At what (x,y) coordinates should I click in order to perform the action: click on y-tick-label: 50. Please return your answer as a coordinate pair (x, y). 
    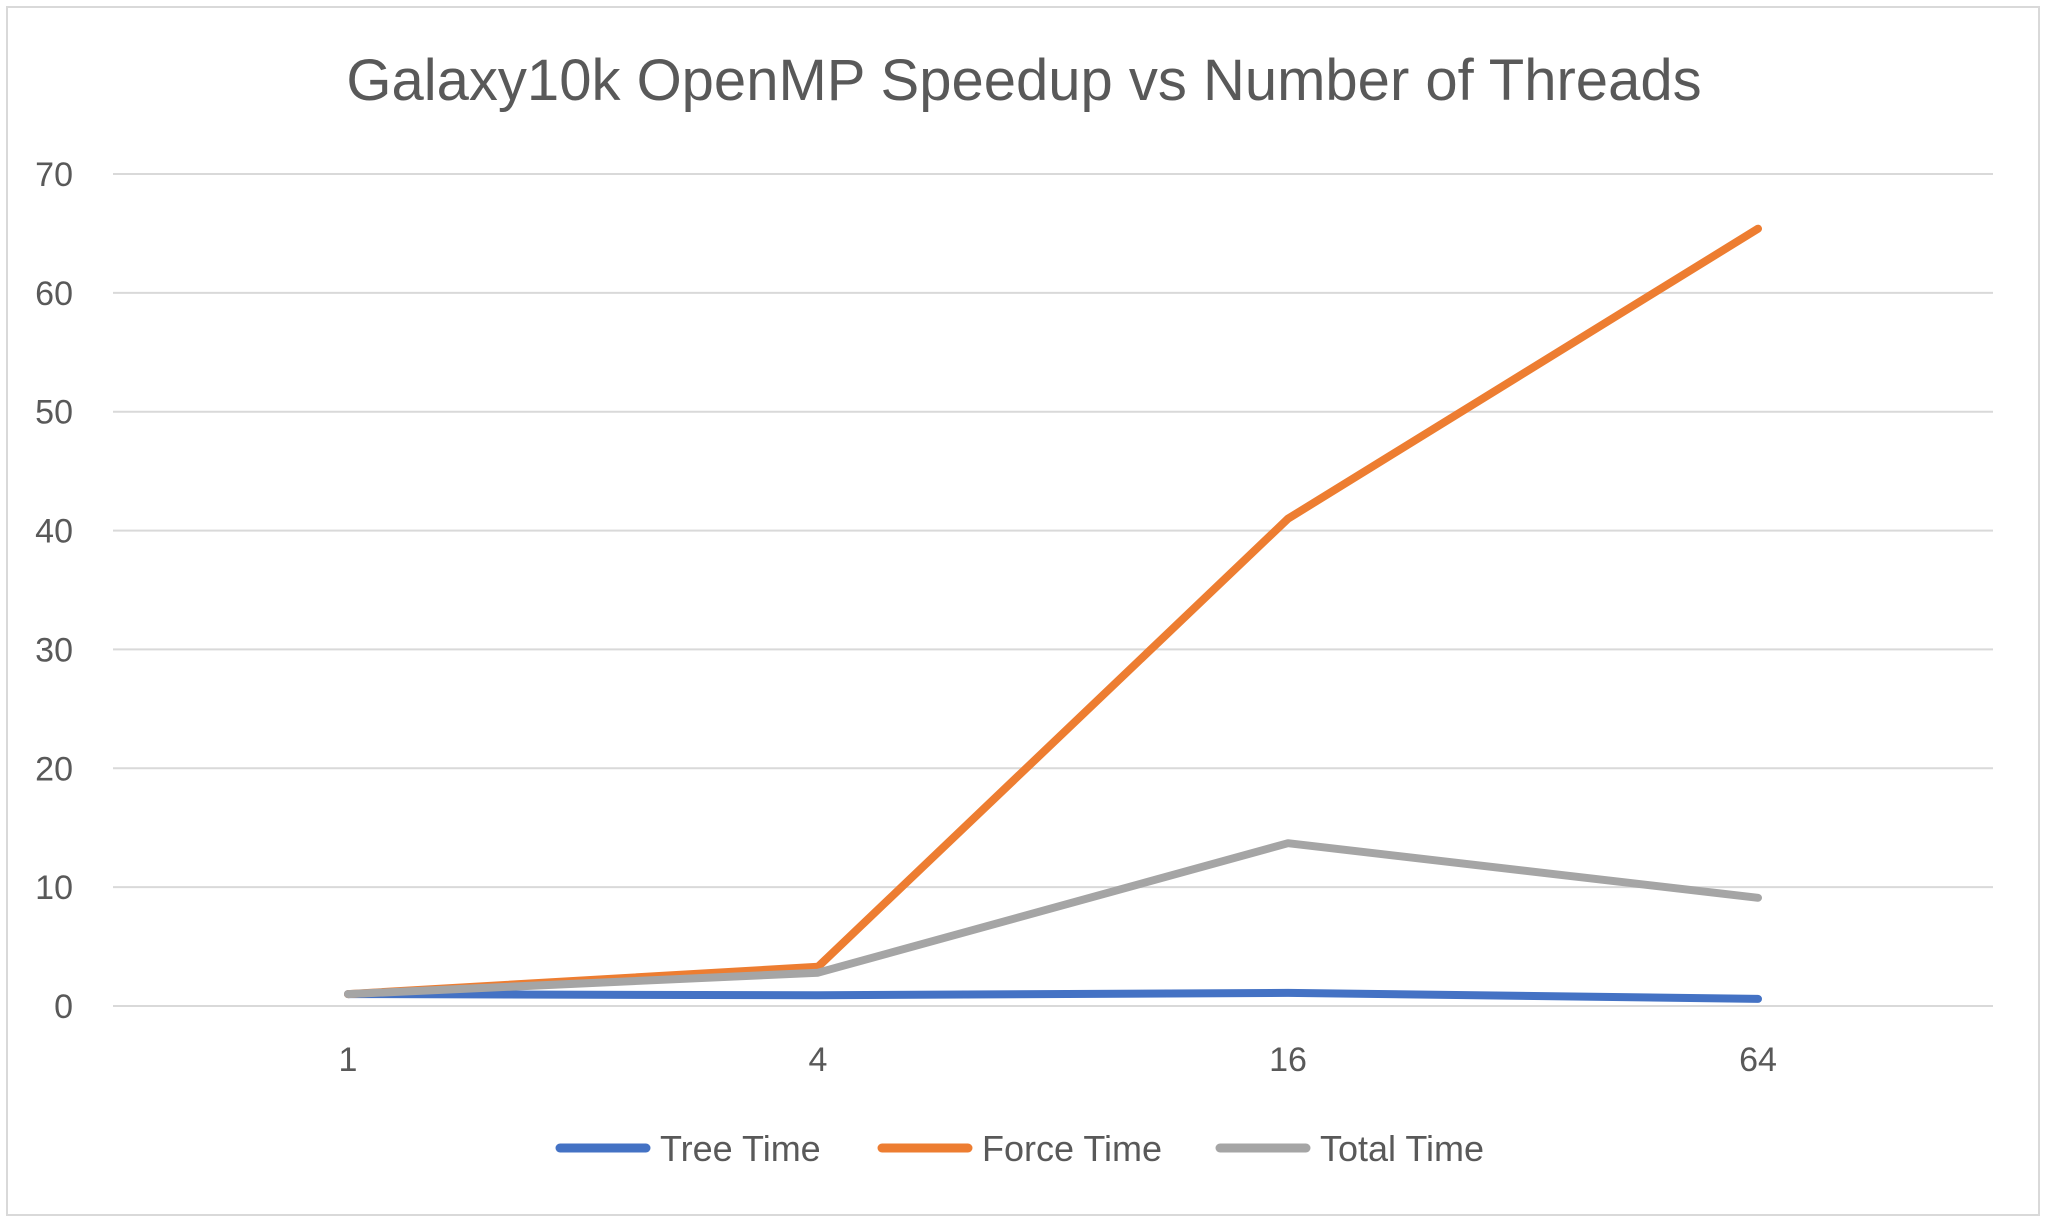
    Looking at the image, I should click on (54, 413).